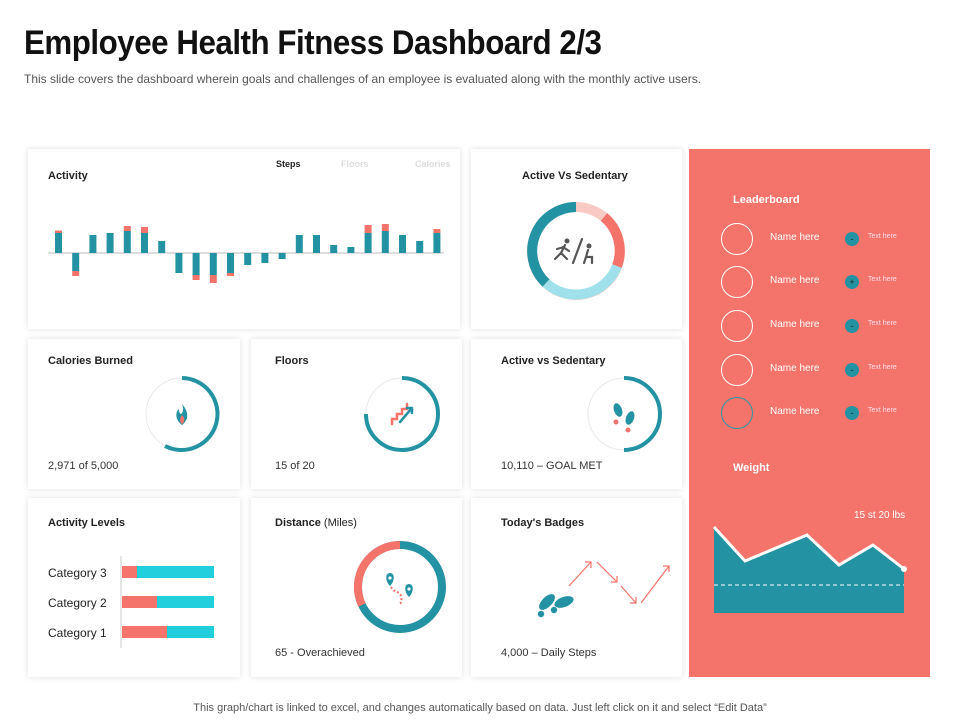 The image size is (960, 720). Describe the element at coordinates (904, 569) in the screenshot. I see `weight-end-point` at that location.